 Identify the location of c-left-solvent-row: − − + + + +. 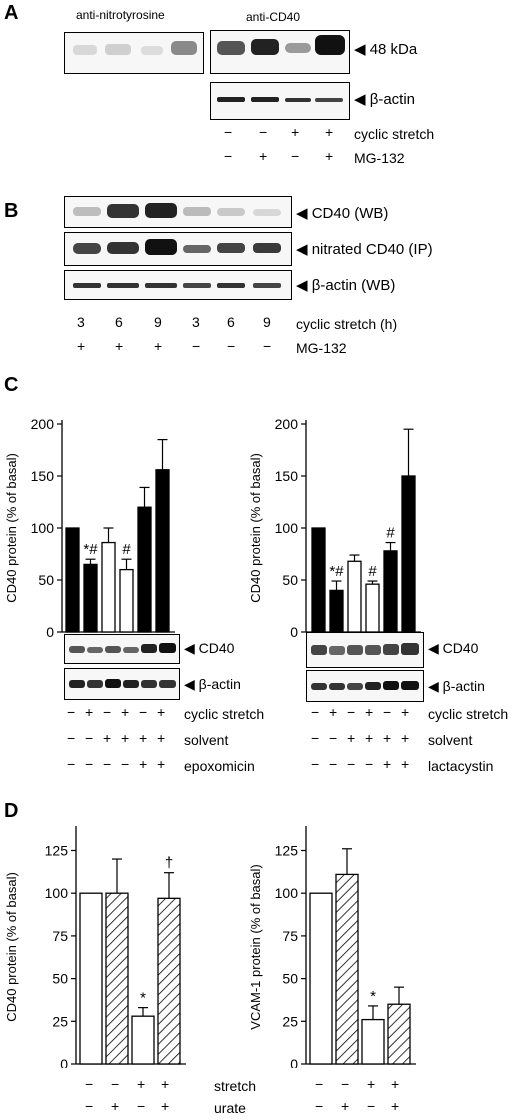
(130, 740).